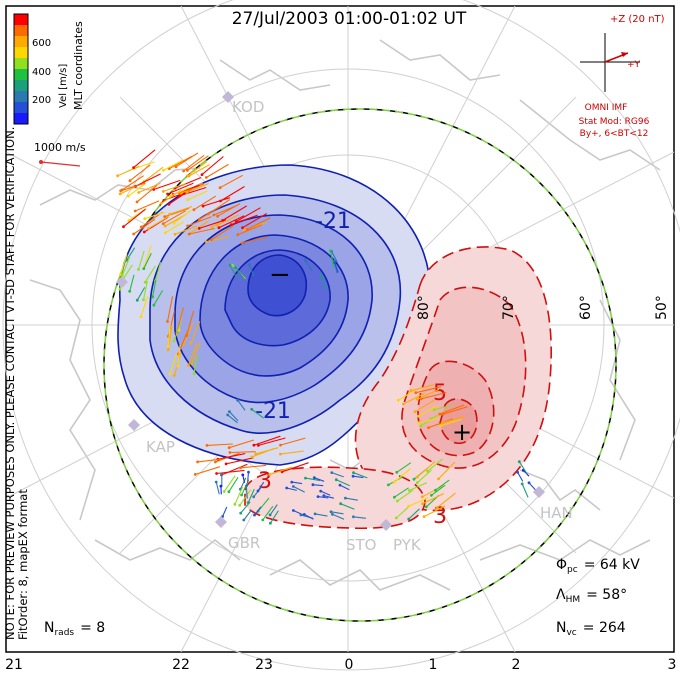  What do you see at coordinates (23, 564) in the screenshot?
I see `fit-order-note: FitOrder: 8, mapEX format` at bounding box center [23, 564].